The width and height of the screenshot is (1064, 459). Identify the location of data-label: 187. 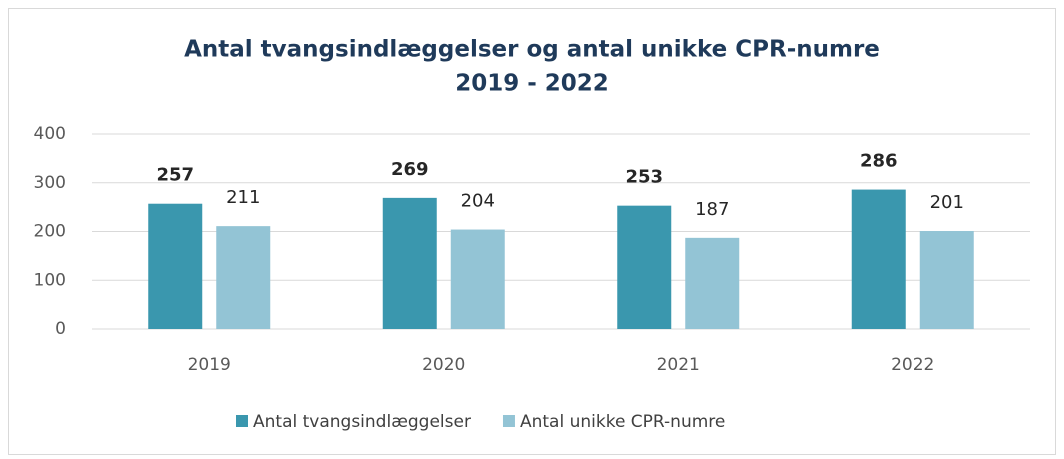
(712, 209).